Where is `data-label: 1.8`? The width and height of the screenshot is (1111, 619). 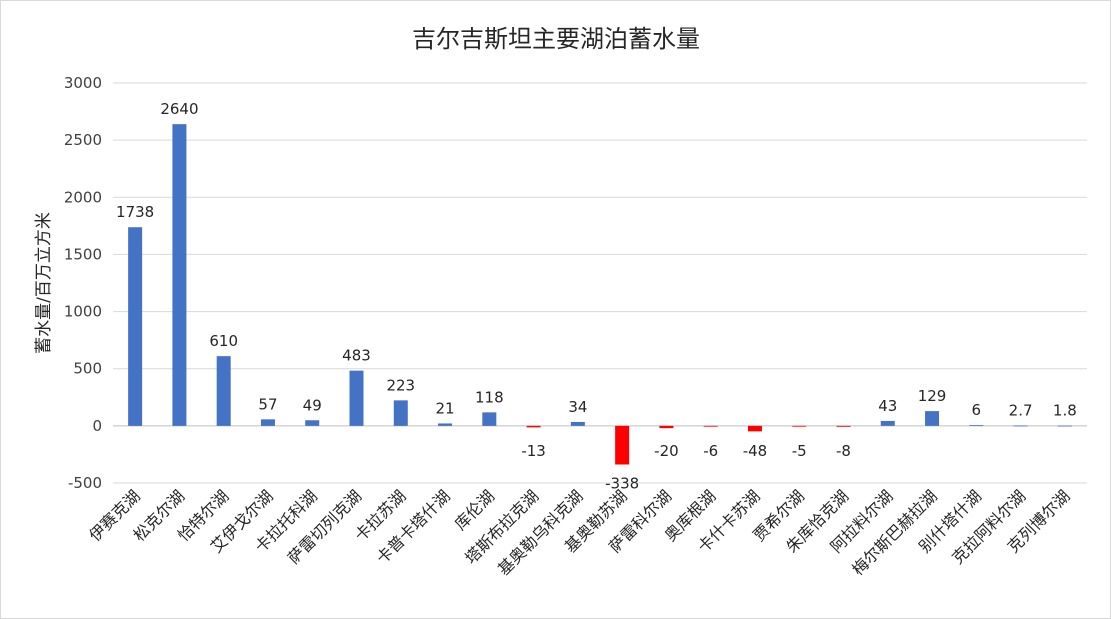 data-label: 1.8 is located at coordinates (1065, 411).